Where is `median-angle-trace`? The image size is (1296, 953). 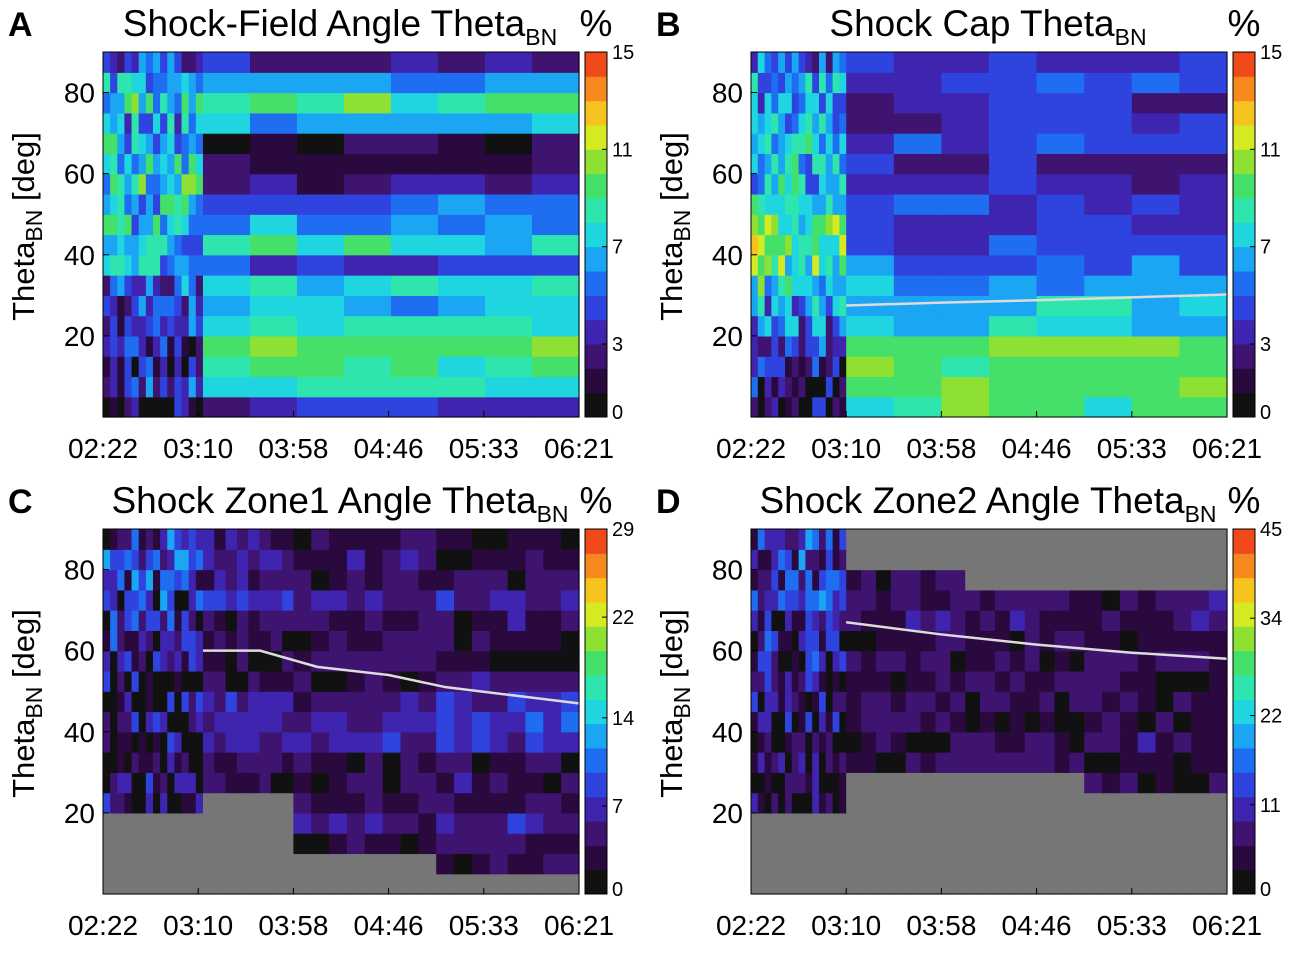
median-angle-trace is located at coordinates (1037, 641).